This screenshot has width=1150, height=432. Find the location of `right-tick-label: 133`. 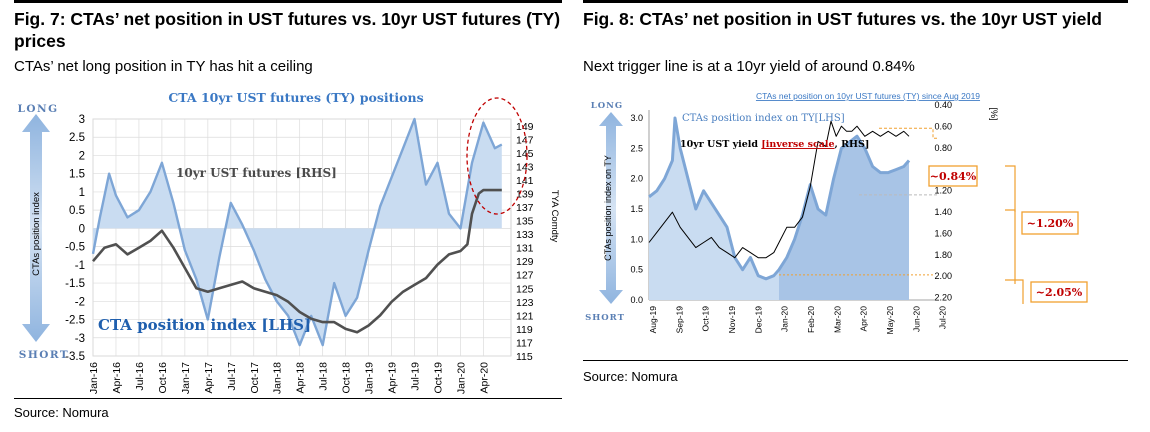

right-tick-label: 133 is located at coordinates (525, 235).